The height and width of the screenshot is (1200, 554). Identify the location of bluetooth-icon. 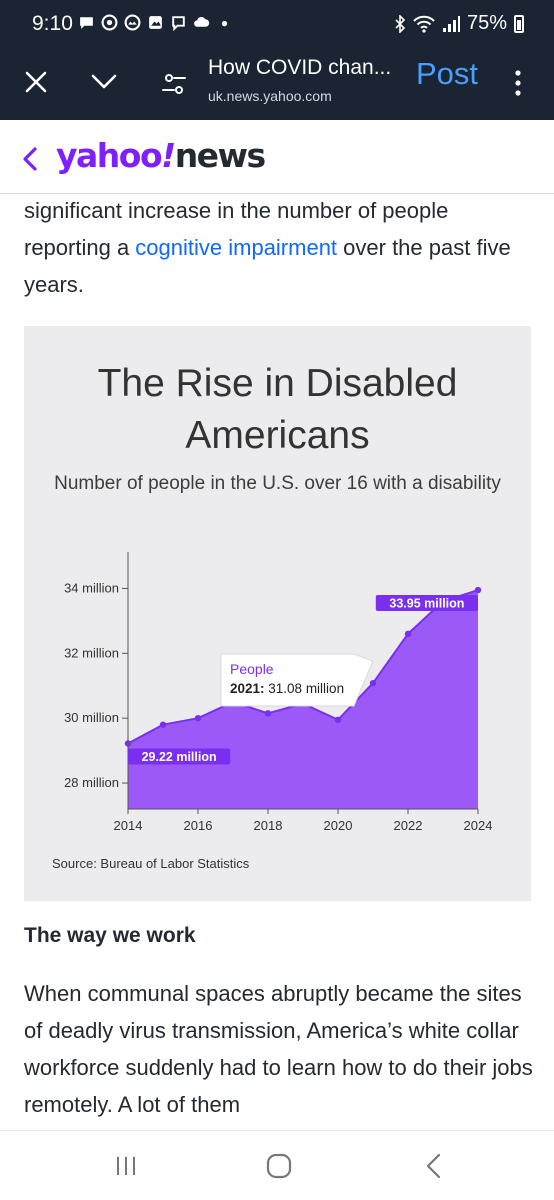
(400, 23).